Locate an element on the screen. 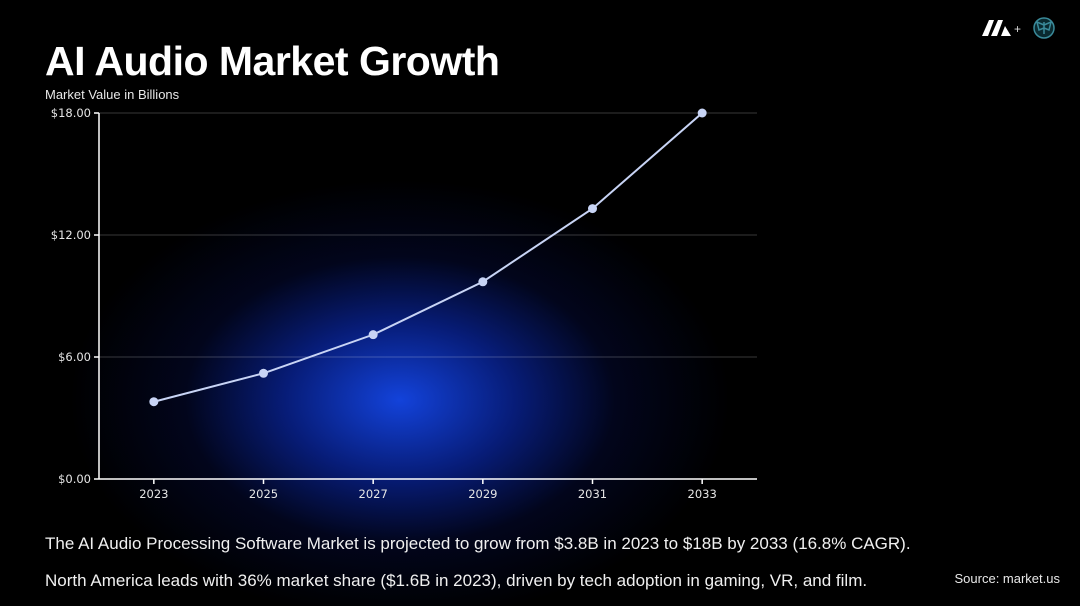 Image resolution: width=1080 pixels, height=606 pixels. data-point-2027 is located at coordinates (373, 335).